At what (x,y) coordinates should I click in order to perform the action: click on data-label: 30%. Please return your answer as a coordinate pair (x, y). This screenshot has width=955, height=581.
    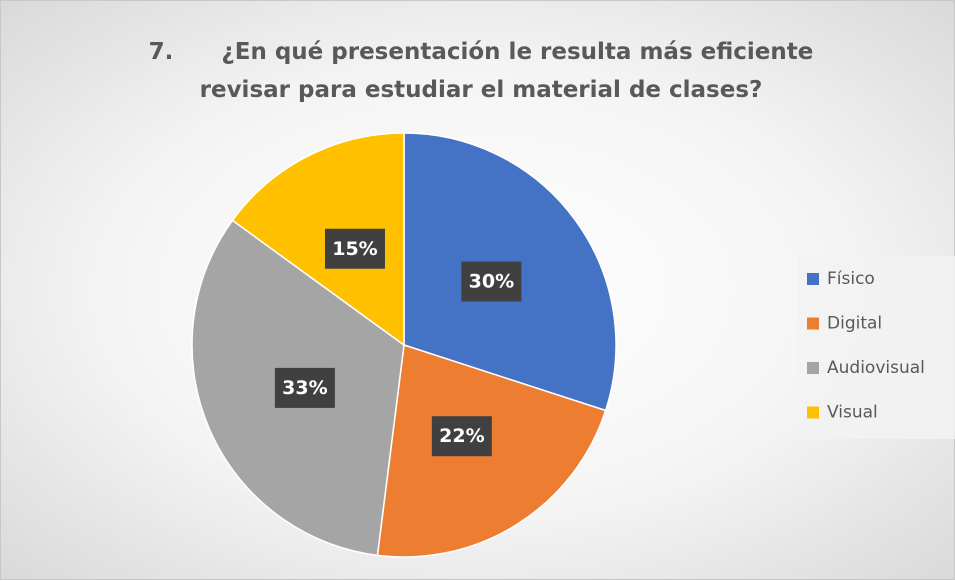
    Looking at the image, I should click on (491, 282).